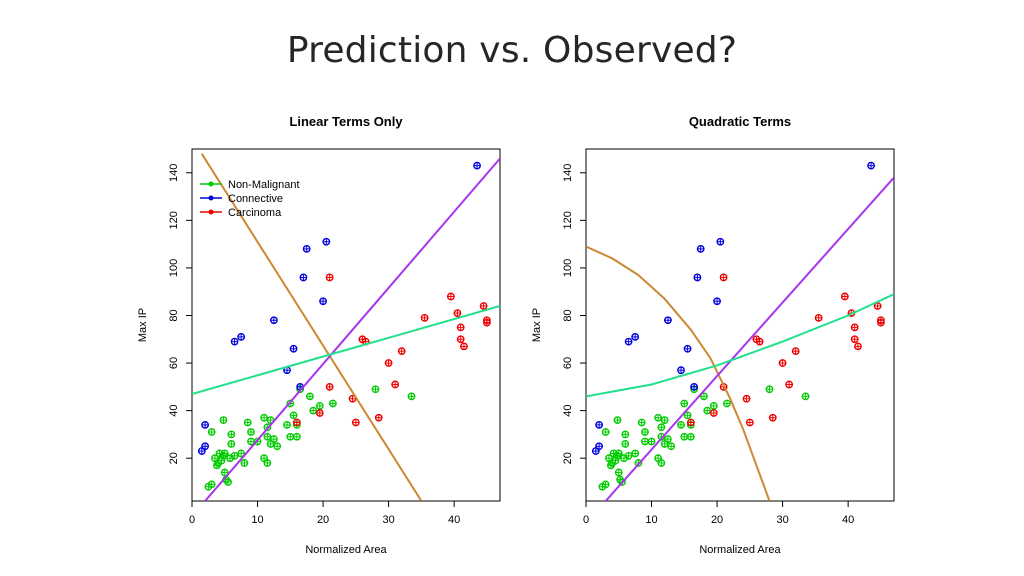 This screenshot has height=576, width=1024. Describe the element at coordinates (568, 458) in the screenshot. I see `y-tick-label: 20` at that location.